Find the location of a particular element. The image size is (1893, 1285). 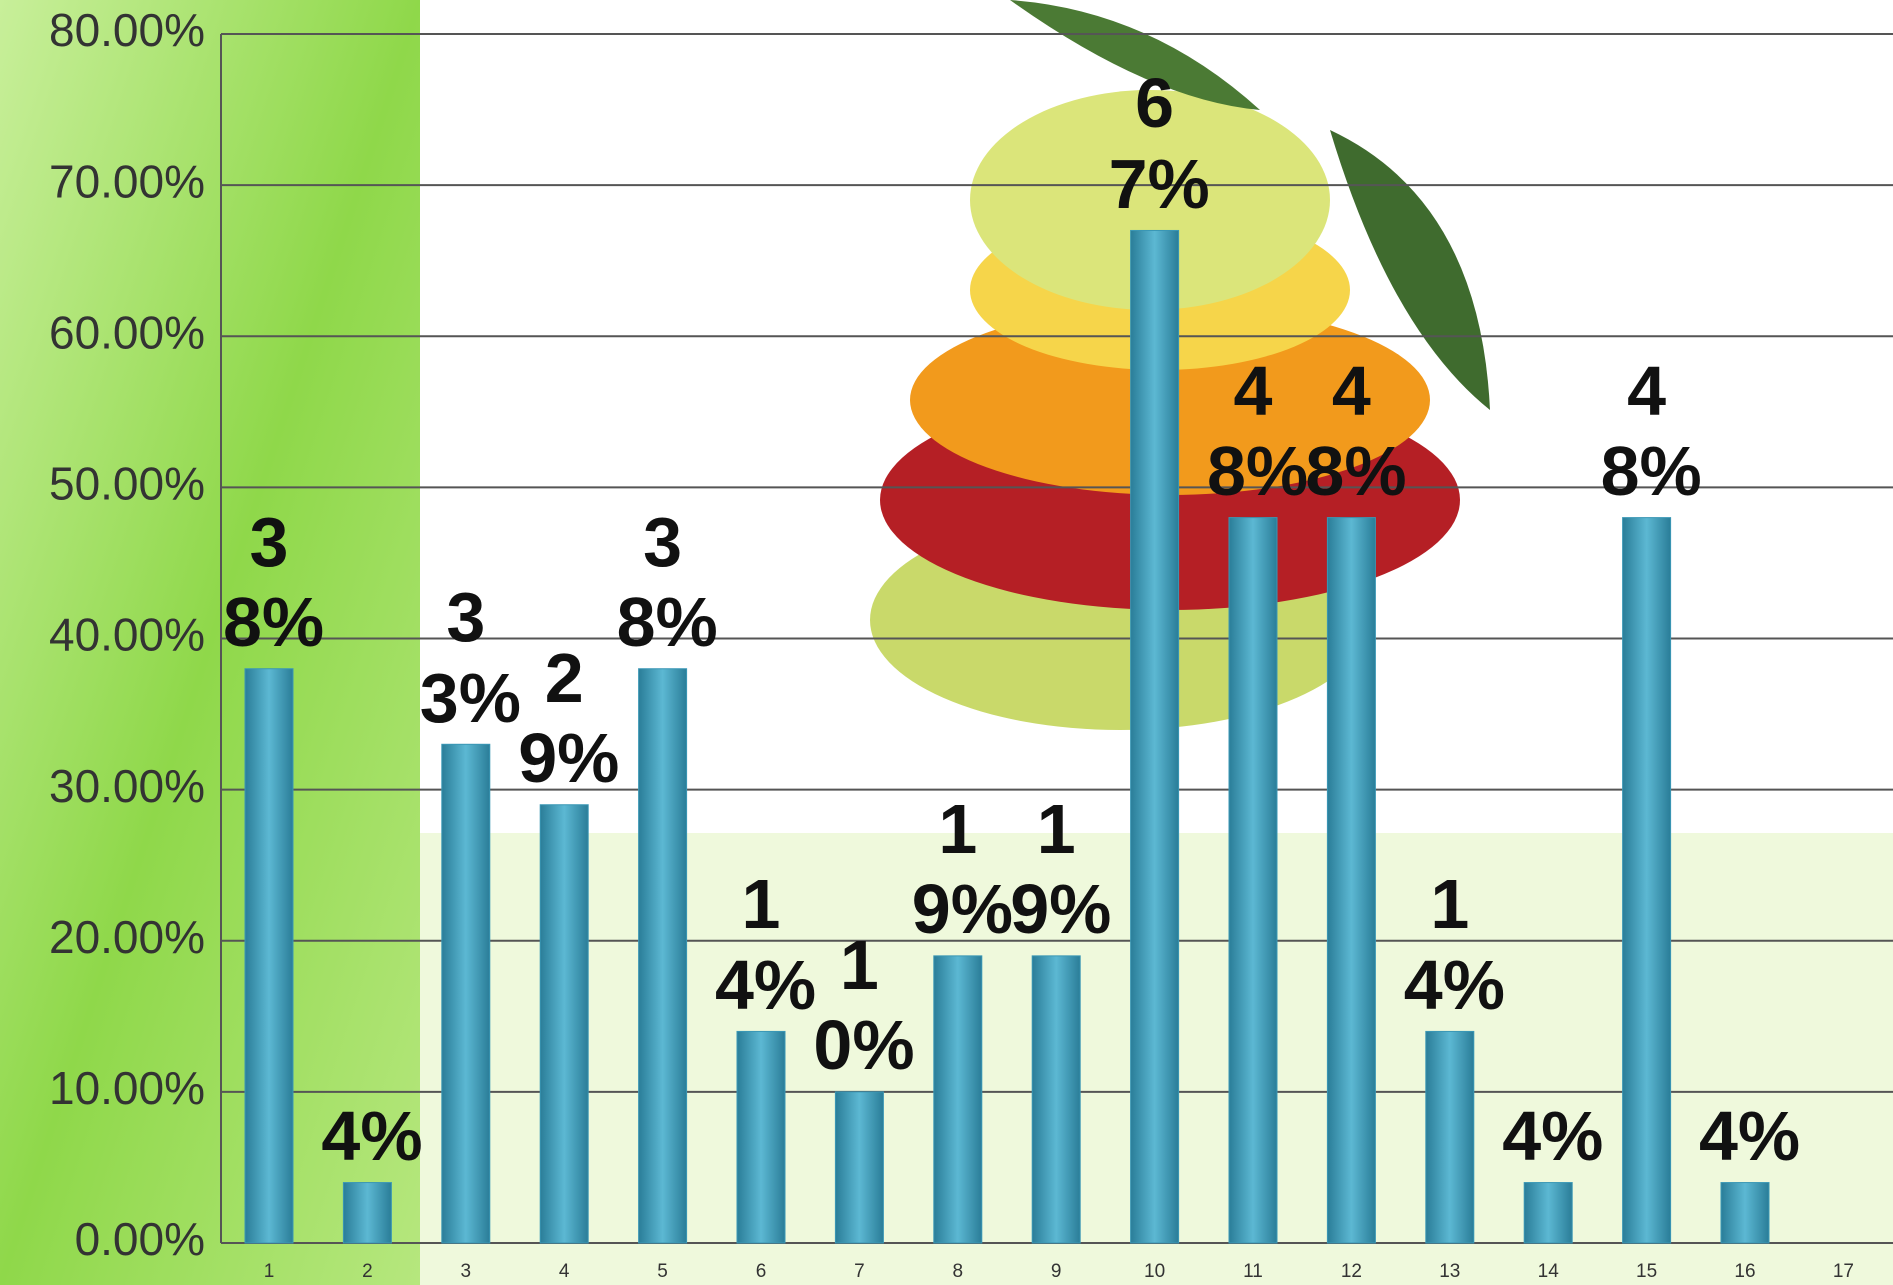

x-tick-label: 3 is located at coordinates (466, 1271).